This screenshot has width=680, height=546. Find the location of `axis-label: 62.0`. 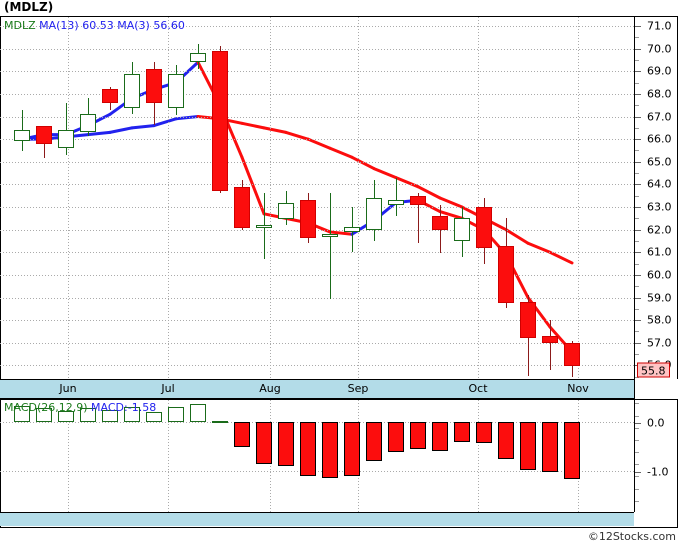

axis-label: 62.0 is located at coordinates (659, 230).